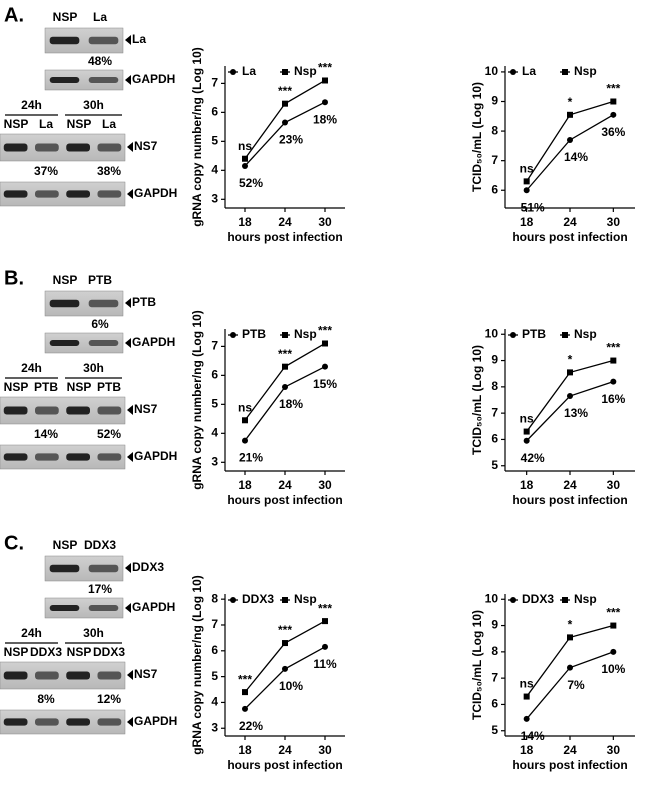 This screenshot has width=650, height=791. Describe the element at coordinates (14, 15) in the screenshot. I see `panel-label: A.` at that location.